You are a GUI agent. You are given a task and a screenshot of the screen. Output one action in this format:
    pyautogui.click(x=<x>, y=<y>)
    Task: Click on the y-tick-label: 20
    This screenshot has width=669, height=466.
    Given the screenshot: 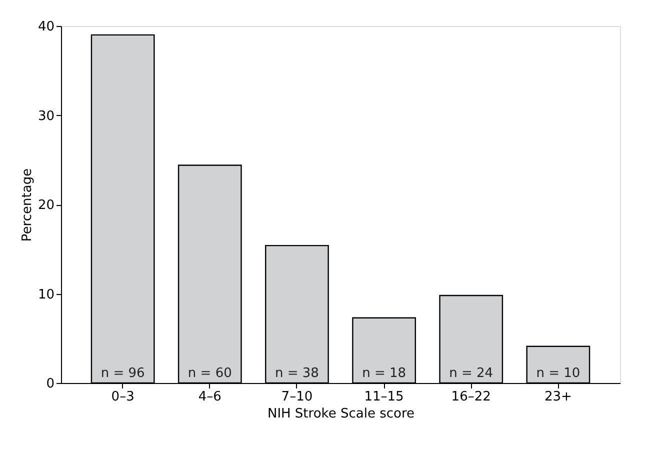 What is the action you would take?
    pyautogui.click(x=46, y=205)
    